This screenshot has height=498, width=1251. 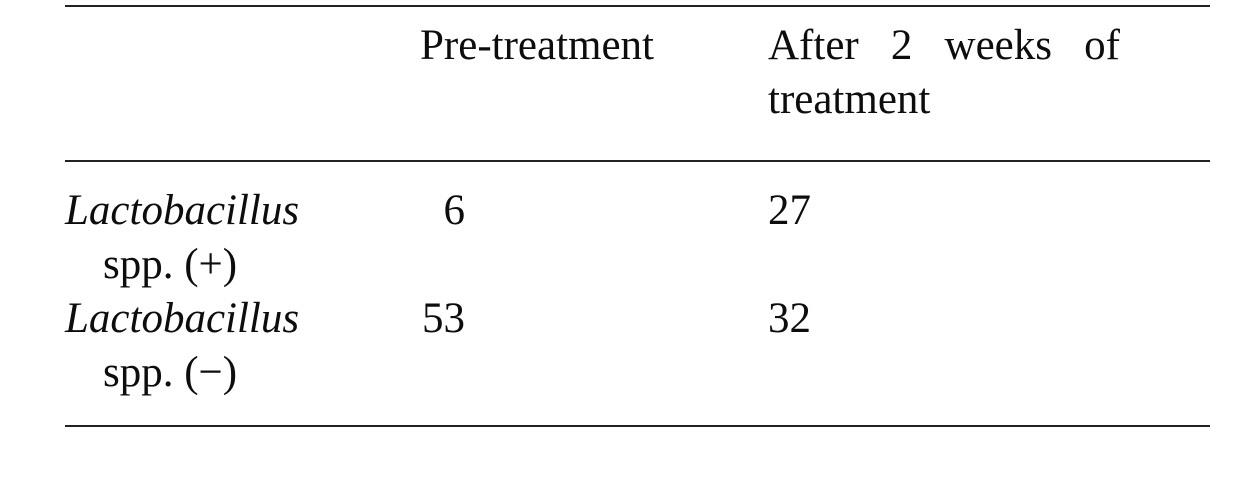 I want to click on after-treatment-value: 32, so click(x=789, y=318).